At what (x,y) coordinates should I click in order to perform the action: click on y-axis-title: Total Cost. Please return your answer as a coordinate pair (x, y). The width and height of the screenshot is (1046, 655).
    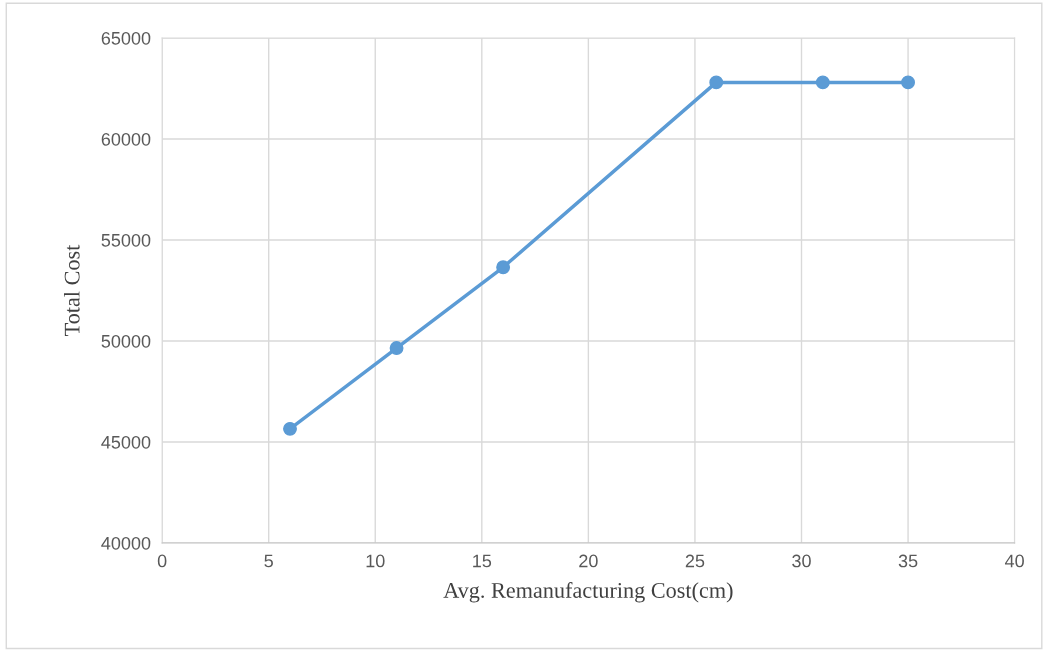
    Looking at the image, I should click on (72, 290).